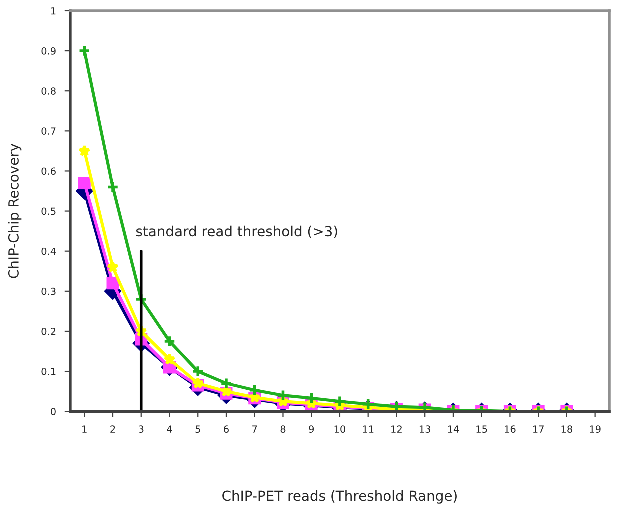 The height and width of the screenshot is (523, 629). Describe the element at coordinates (49, 131) in the screenshot. I see `y-tick-label: 0.7` at that location.